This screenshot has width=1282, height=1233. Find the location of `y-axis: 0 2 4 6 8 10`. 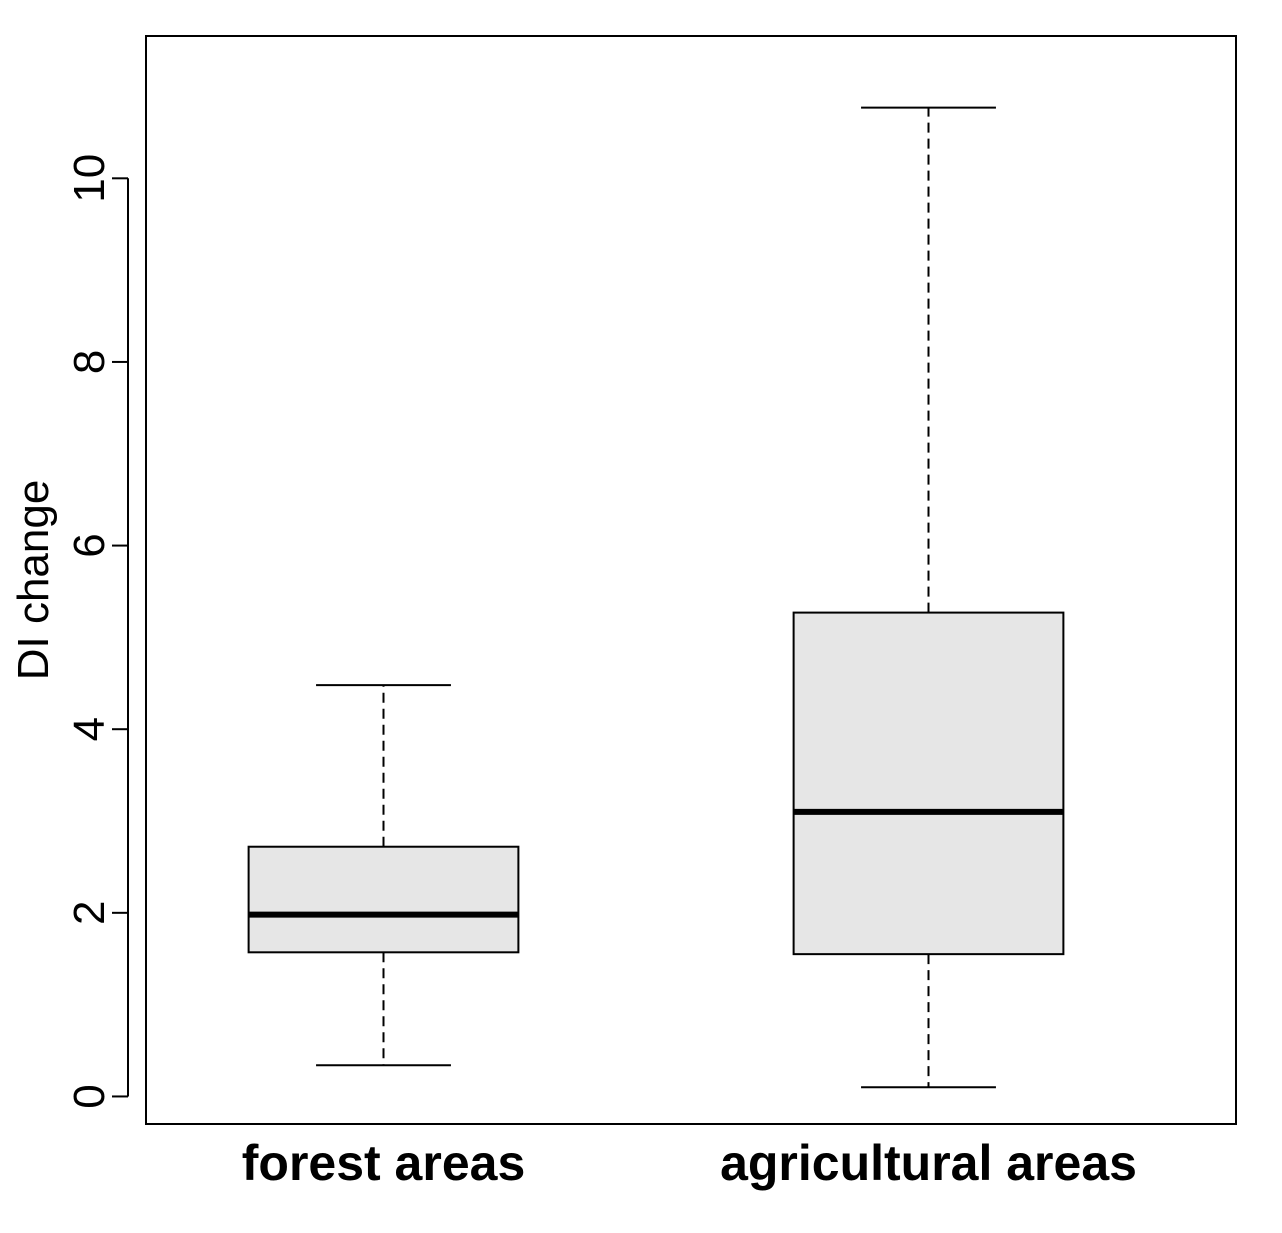

y-axis: 0 2 4 6 8 10 is located at coordinates (97, 631).